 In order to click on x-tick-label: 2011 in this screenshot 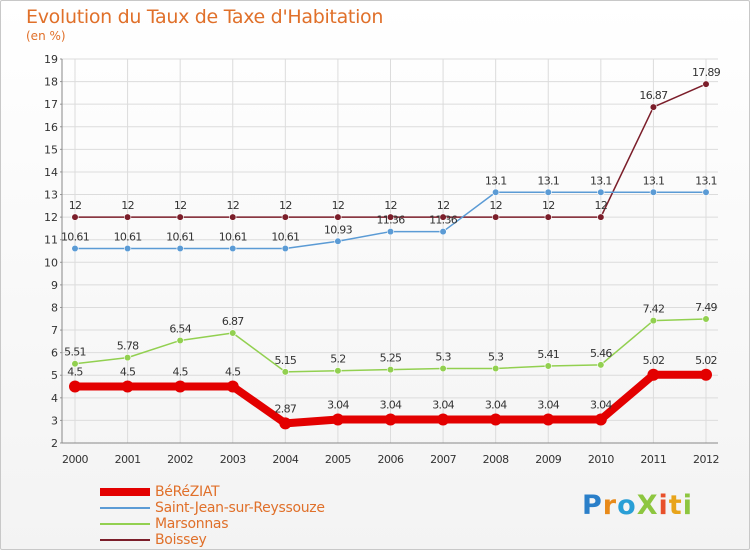, I will do `click(653, 459)`.